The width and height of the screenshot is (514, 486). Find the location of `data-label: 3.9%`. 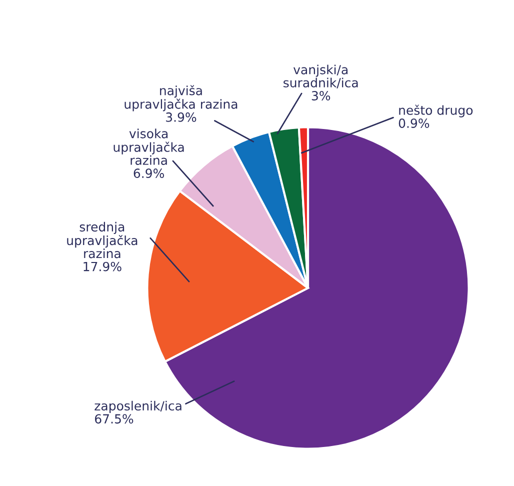

data-label: 3.9% is located at coordinates (181, 117).